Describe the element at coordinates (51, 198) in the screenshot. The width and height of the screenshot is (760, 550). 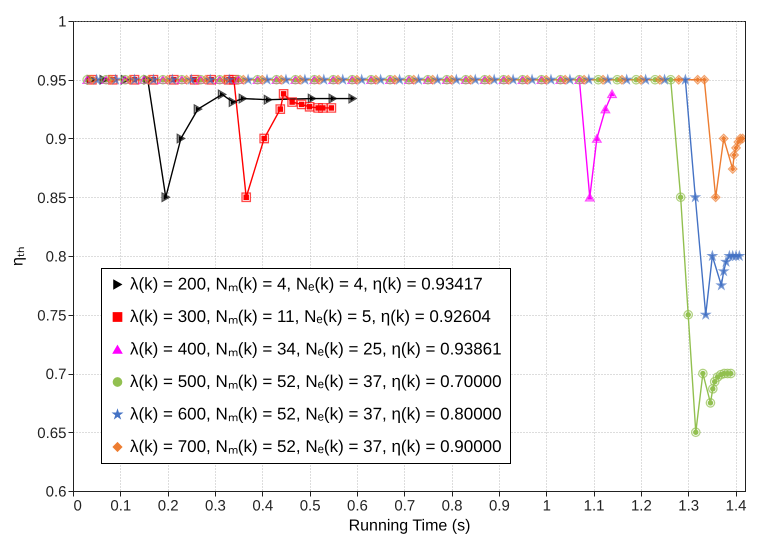
I see `y-tick-label: 0.85` at that location.